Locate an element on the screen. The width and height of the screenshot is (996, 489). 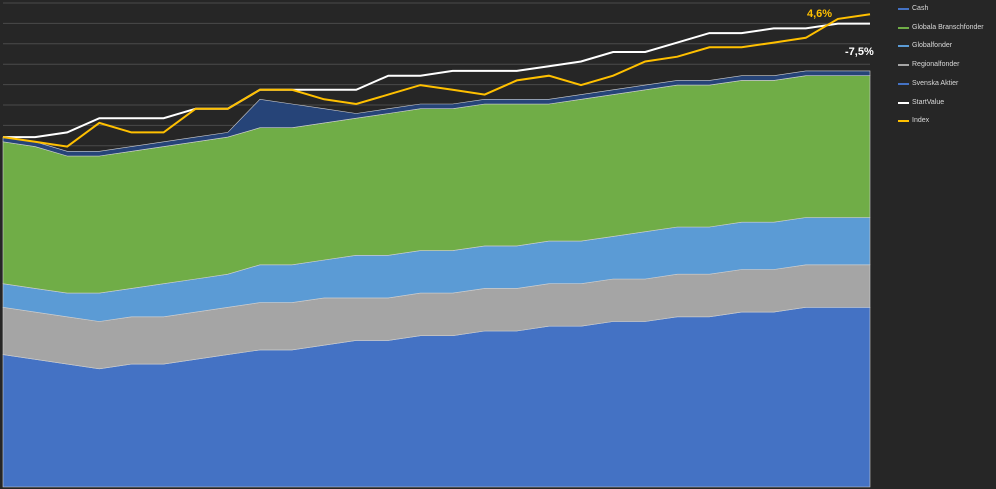
stack-end-label: -7,5% is located at coordinates (859, 52).